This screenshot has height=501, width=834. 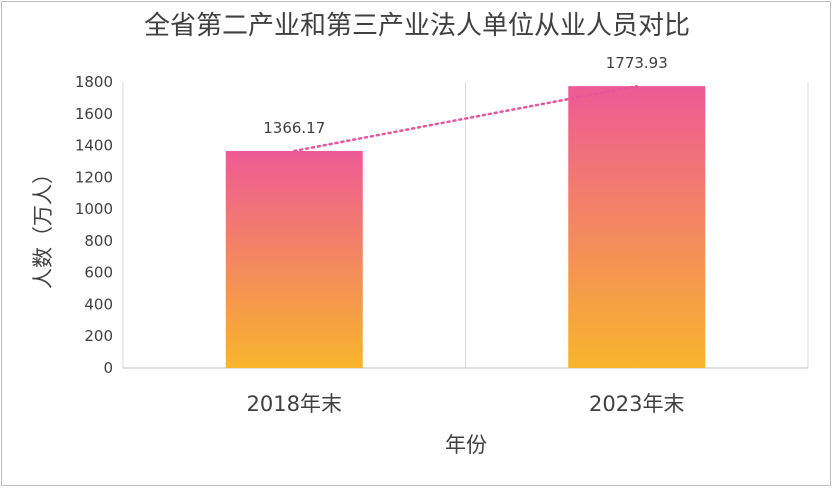 What do you see at coordinates (94, 82) in the screenshot?
I see `y-tick-label: 1800` at bounding box center [94, 82].